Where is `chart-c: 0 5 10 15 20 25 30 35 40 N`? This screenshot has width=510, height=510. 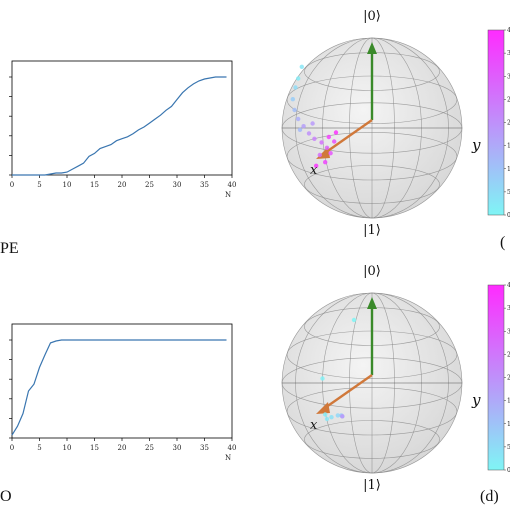 chart-c: 0 5 10 15 20 25 30 35 40 N is located at coordinates (123, 392).